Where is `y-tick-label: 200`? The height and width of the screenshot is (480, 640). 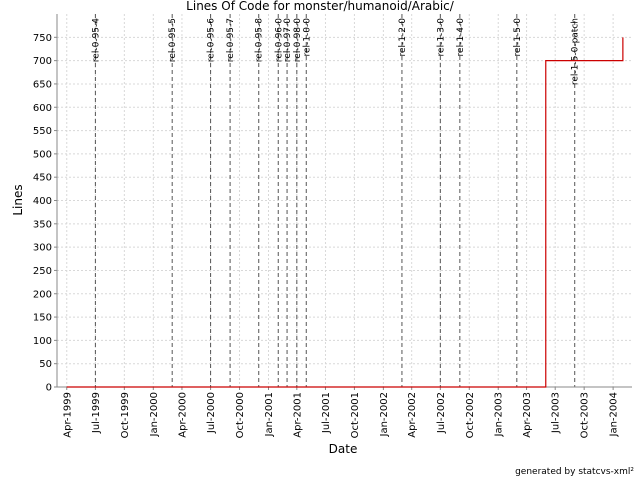 y-tick-label: 200 is located at coordinates (42, 294).